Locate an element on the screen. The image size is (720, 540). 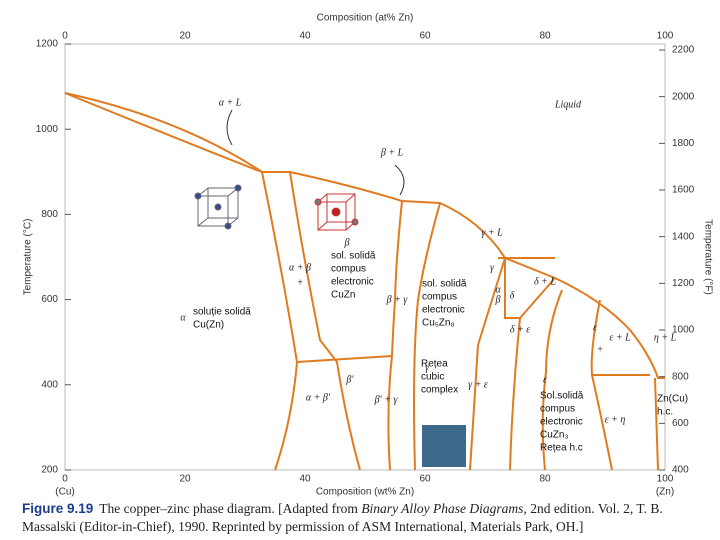
phase-label: β + γ is located at coordinates (397, 299).